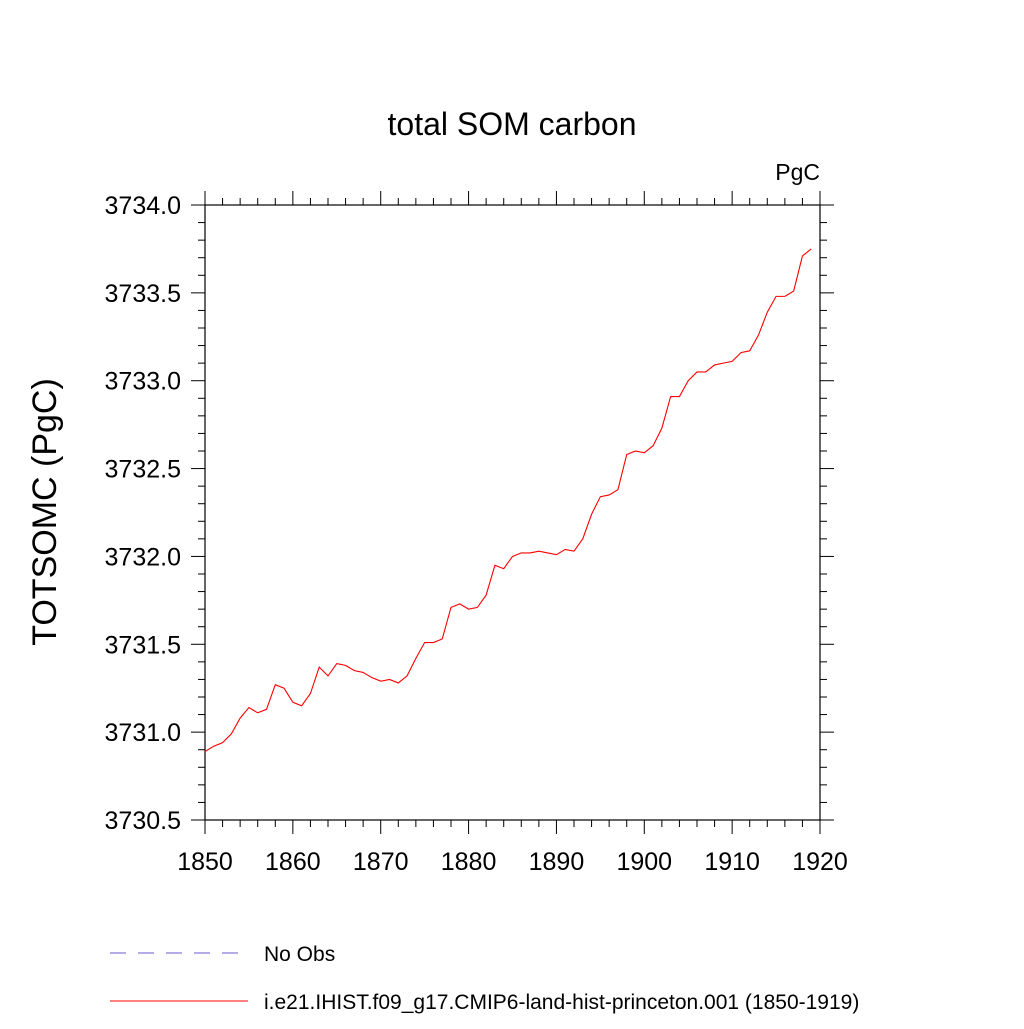 This screenshot has height=1029, width=1024. Describe the element at coordinates (381, 862) in the screenshot. I see `x-tick-label: 1870` at that location.